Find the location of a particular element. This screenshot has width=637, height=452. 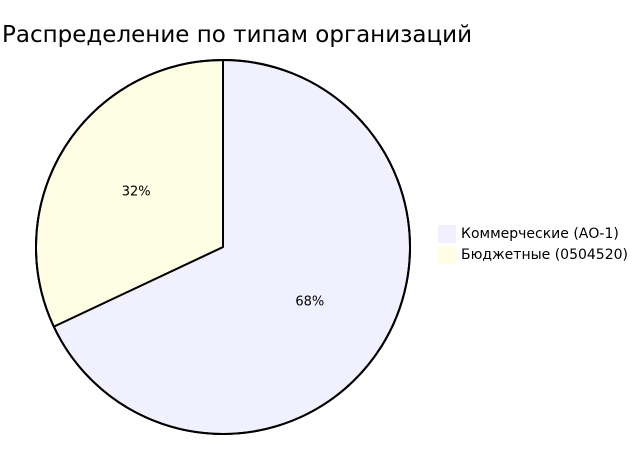

legend-item-budget: Бюджетные (0504520) is located at coordinates (533, 254).